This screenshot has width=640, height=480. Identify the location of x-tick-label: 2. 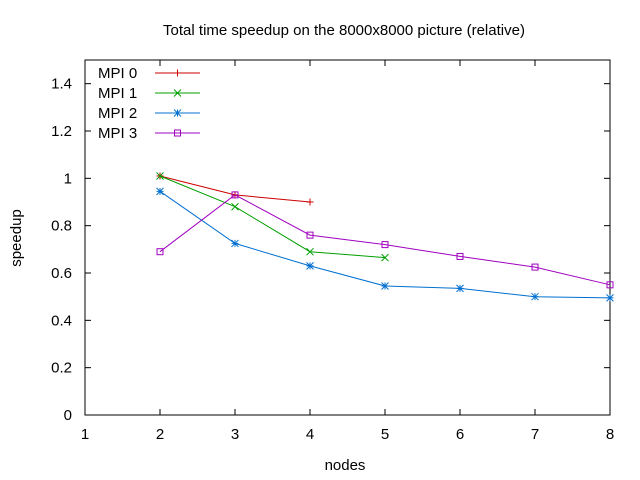
(160, 434).